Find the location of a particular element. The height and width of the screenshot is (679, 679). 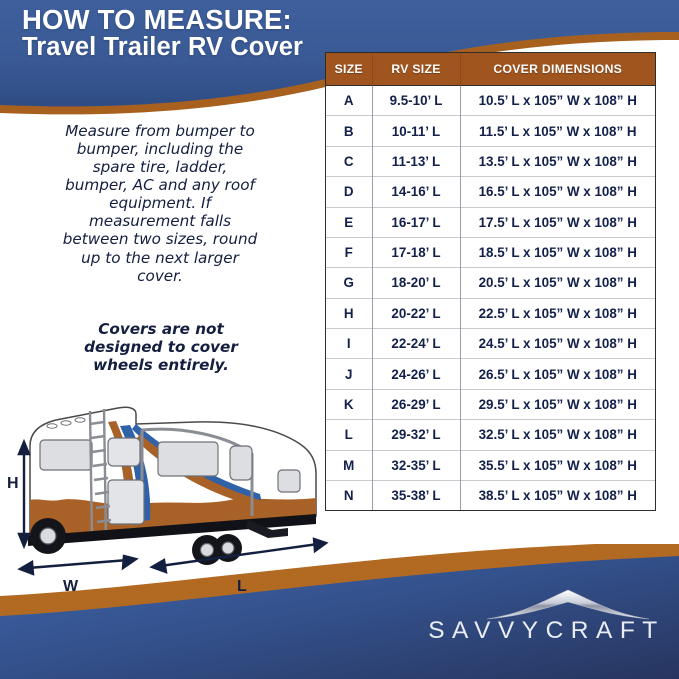

savvycraft-logo-mark is located at coordinates (568, 604).